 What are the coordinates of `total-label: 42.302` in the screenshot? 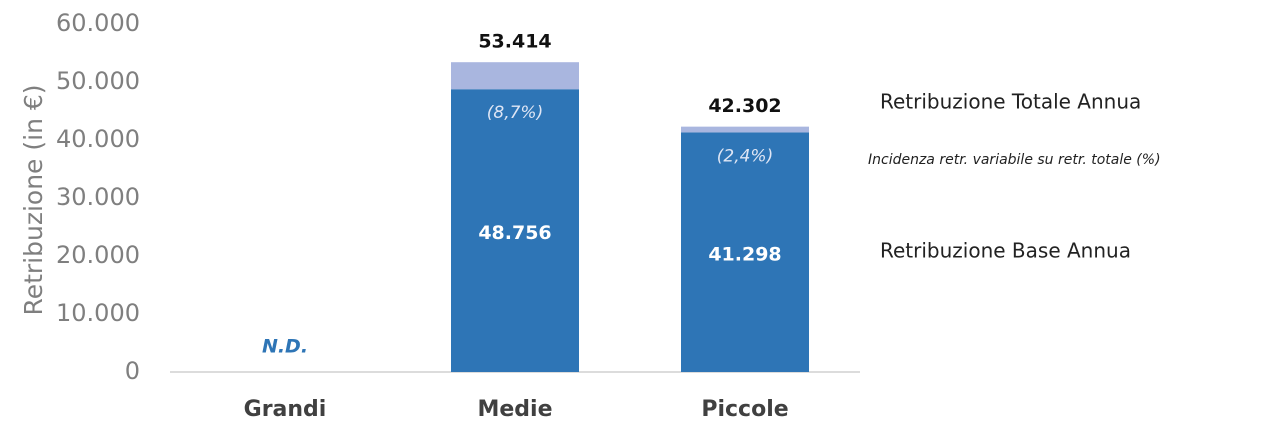 It's located at (744, 106).